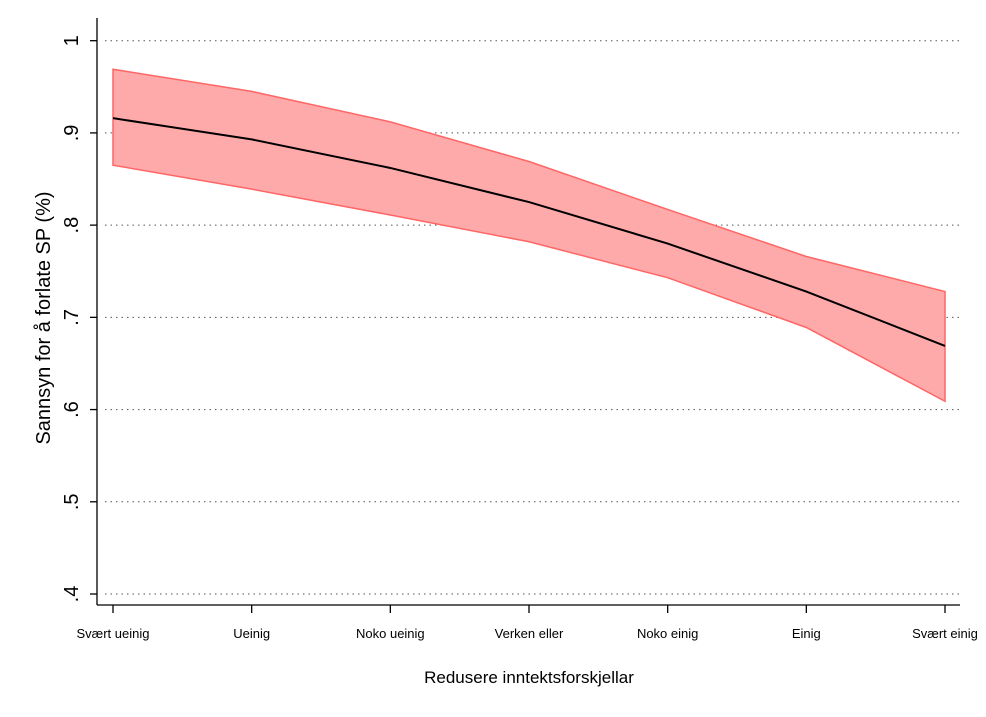  What do you see at coordinates (529, 633) in the screenshot?
I see `x-tick-label: Verken eller` at bounding box center [529, 633].